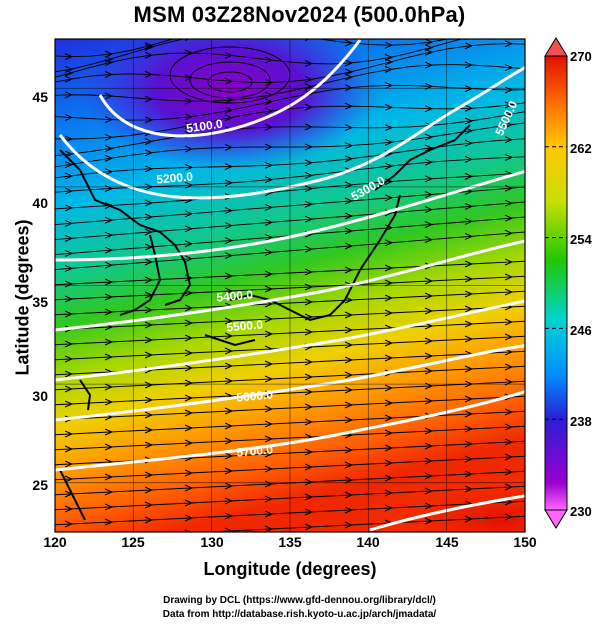 The width and height of the screenshot is (599, 625). I want to click on x-tick-label: 125, so click(133, 542).